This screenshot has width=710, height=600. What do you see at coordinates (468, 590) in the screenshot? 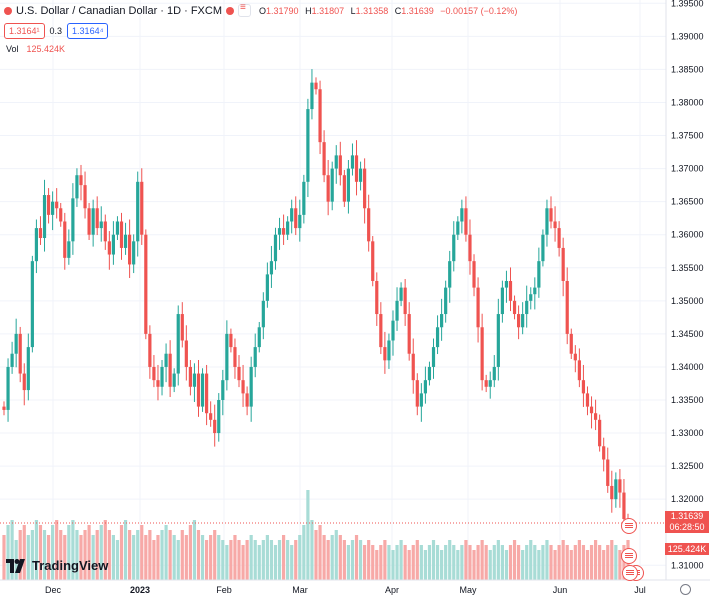
I see `time-tick-label: May` at bounding box center [468, 590].